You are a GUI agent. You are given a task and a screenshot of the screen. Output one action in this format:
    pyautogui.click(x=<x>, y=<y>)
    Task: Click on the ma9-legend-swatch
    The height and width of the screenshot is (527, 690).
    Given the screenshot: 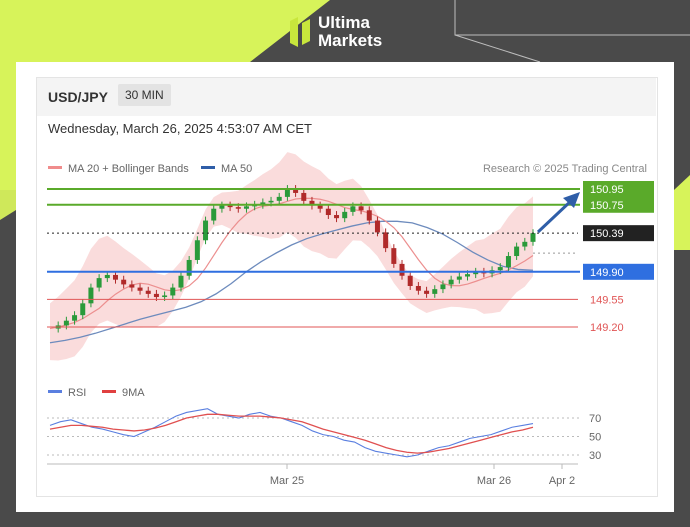 What is the action you would take?
    pyautogui.click(x=109, y=391)
    